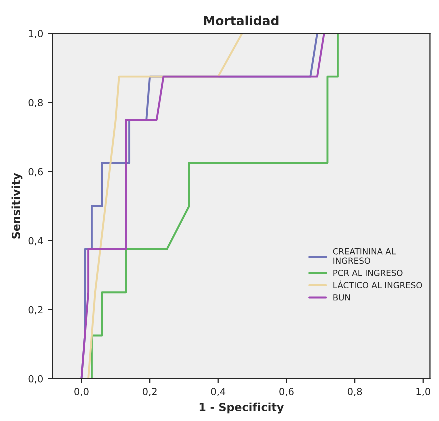  What do you see at coordinates (17, 206) in the screenshot?
I see `y-axis-title: Sensitivity` at bounding box center [17, 206].